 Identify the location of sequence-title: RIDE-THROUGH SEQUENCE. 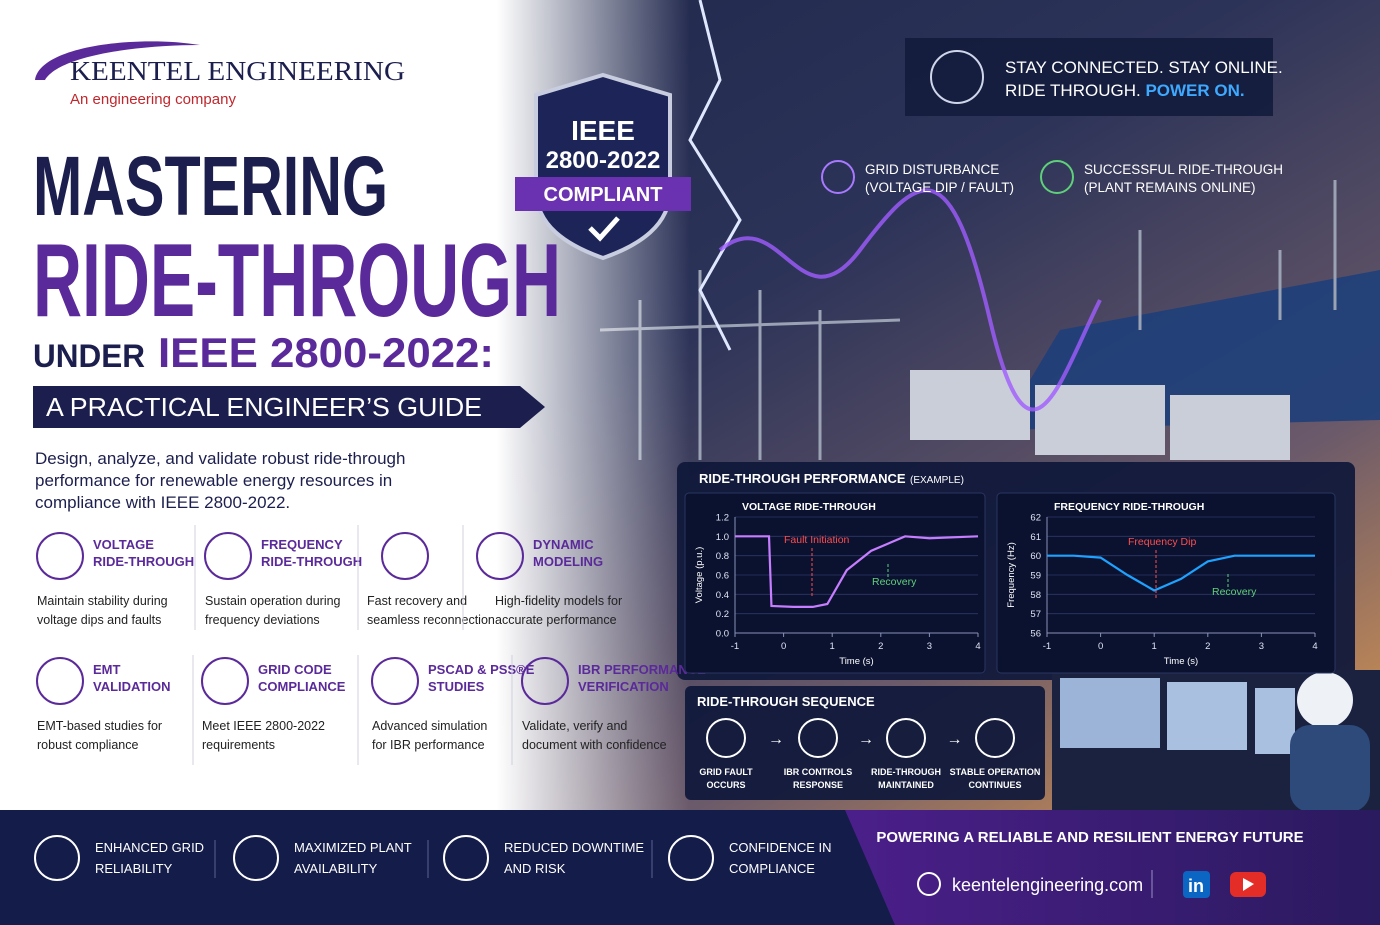
(786, 701).